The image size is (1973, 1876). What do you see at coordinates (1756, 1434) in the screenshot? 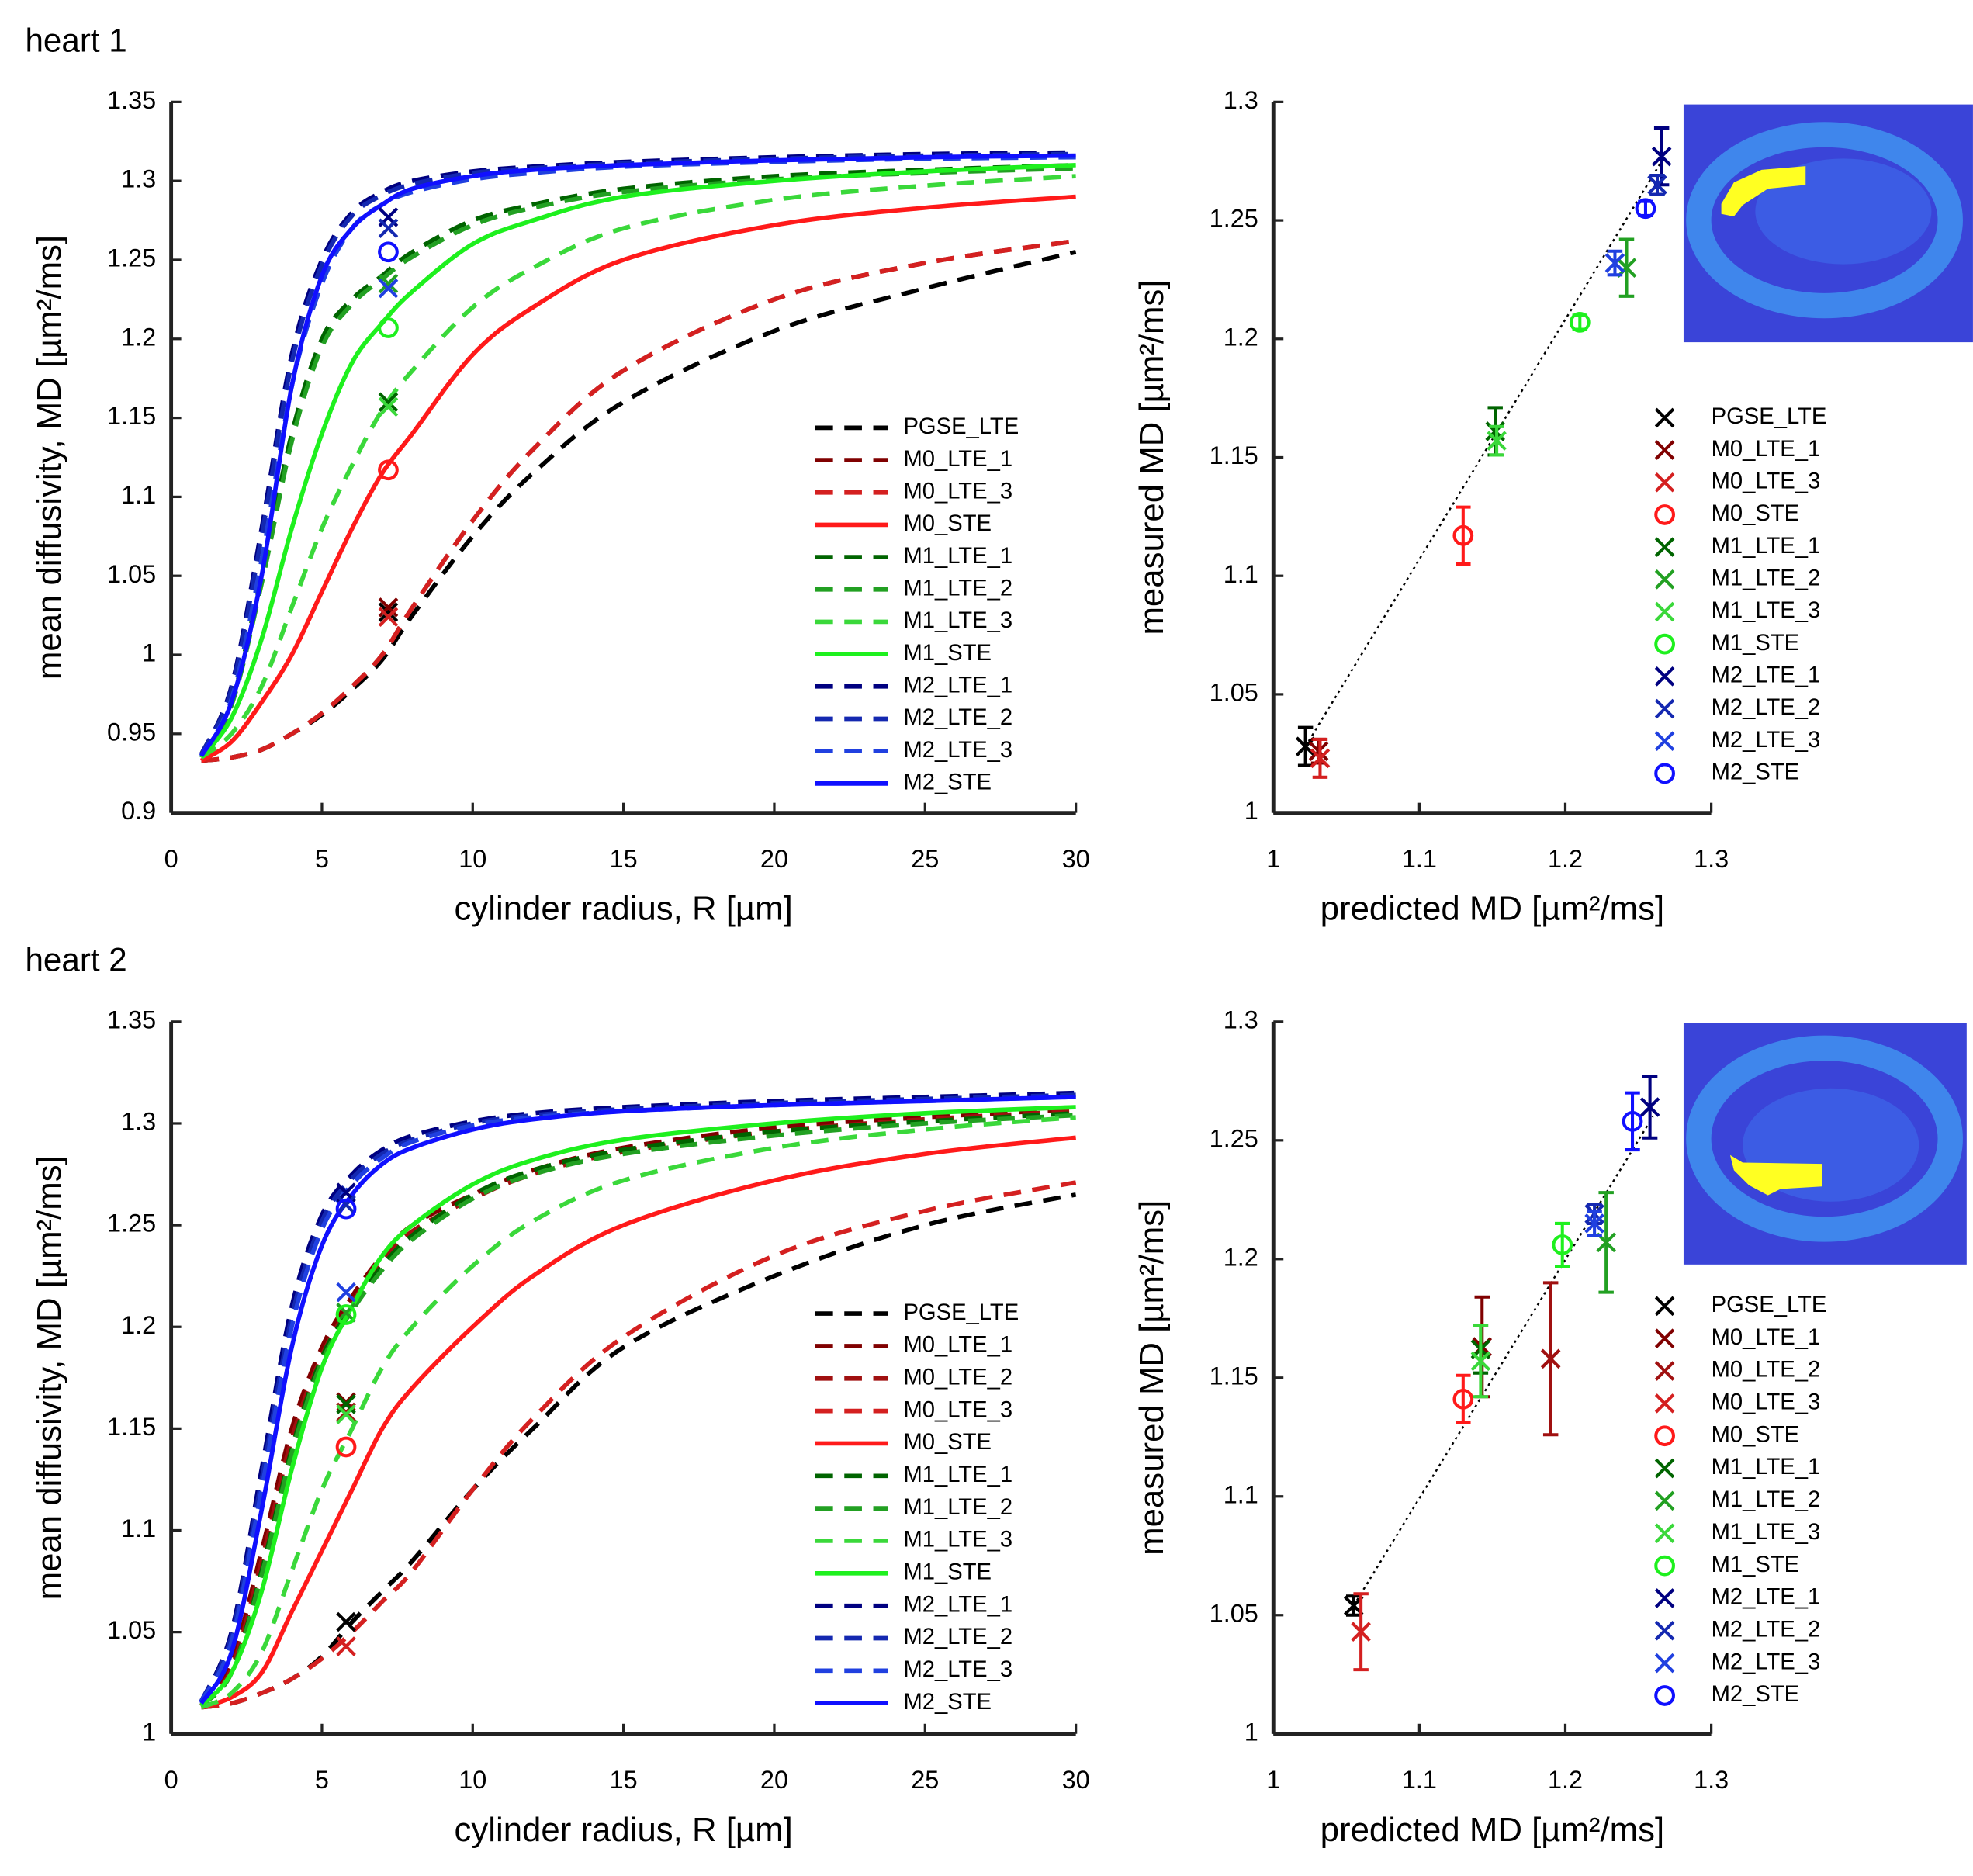
I see `legend-label: M0_STE` at bounding box center [1756, 1434].